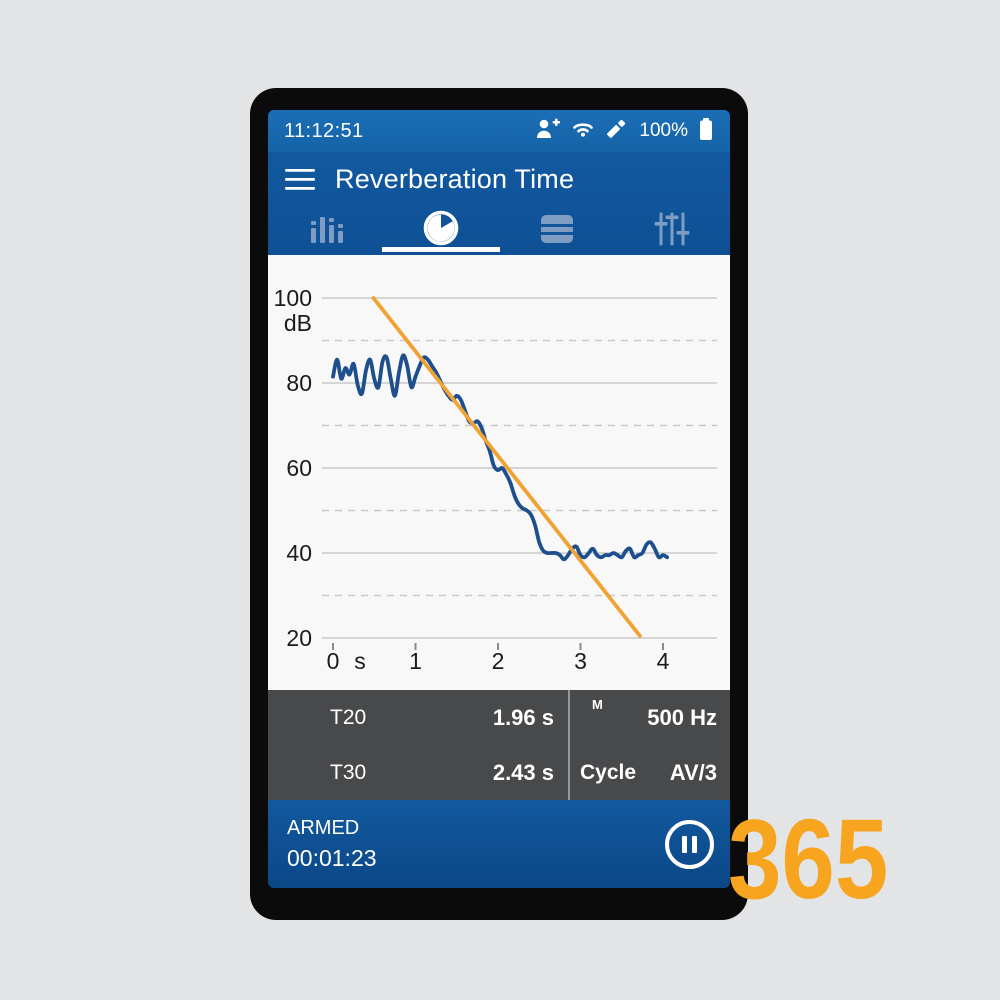  I want to click on t30-label: T30, so click(348, 772).